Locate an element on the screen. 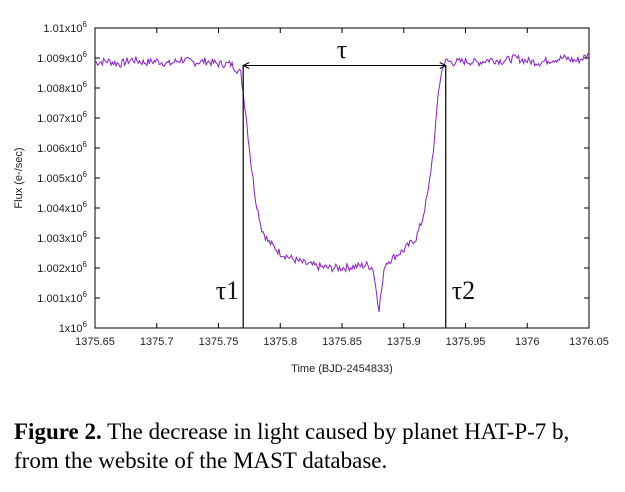 The height and width of the screenshot is (492, 625). x-tick-label: 1376 is located at coordinates (527, 342).